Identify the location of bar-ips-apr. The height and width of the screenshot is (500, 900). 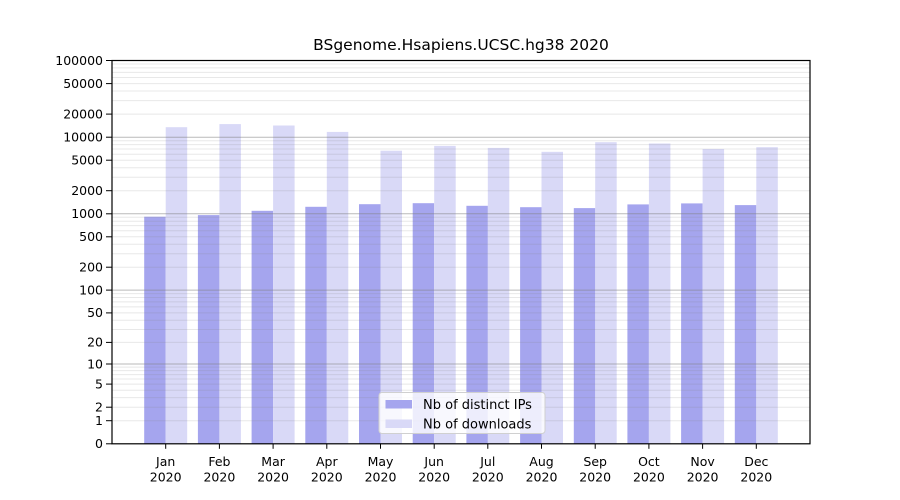
(316, 325).